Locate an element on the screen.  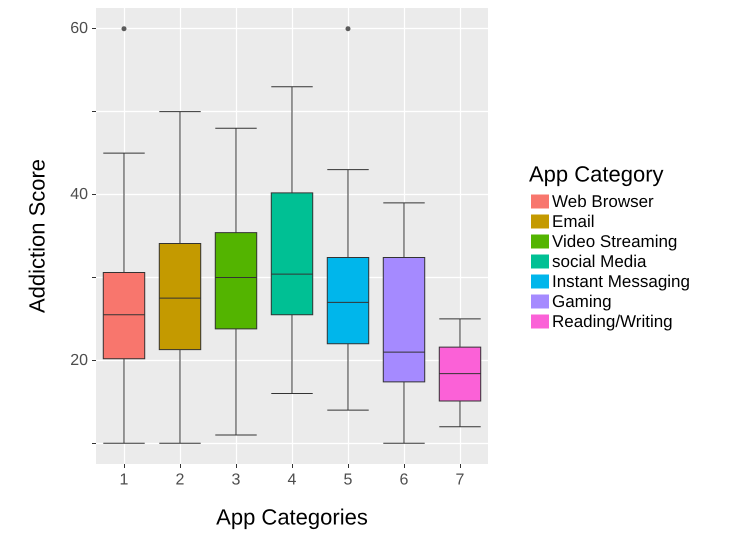
x-tick-label: 2 is located at coordinates (180, 480).